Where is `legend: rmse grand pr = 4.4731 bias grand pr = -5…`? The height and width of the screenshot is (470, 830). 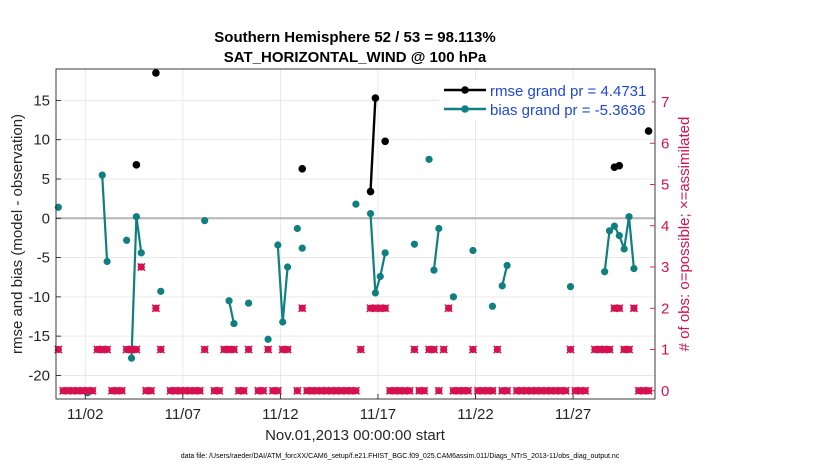
legend: rmse grand pr = 4.4731 bias grand pr = -5… is located at coordinates (546, 100).